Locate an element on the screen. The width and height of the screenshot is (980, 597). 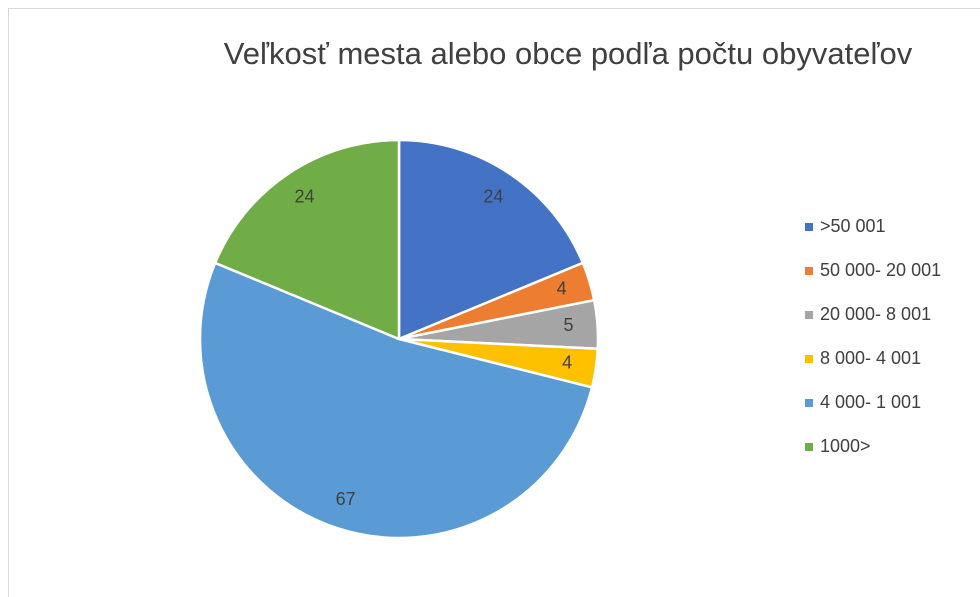
legend-label: >50 001 is located at coordinates (853, 226).